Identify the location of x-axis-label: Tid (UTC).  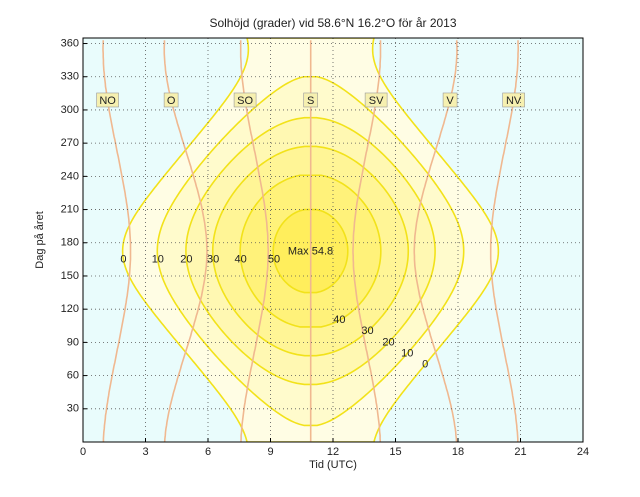
(333, 465).